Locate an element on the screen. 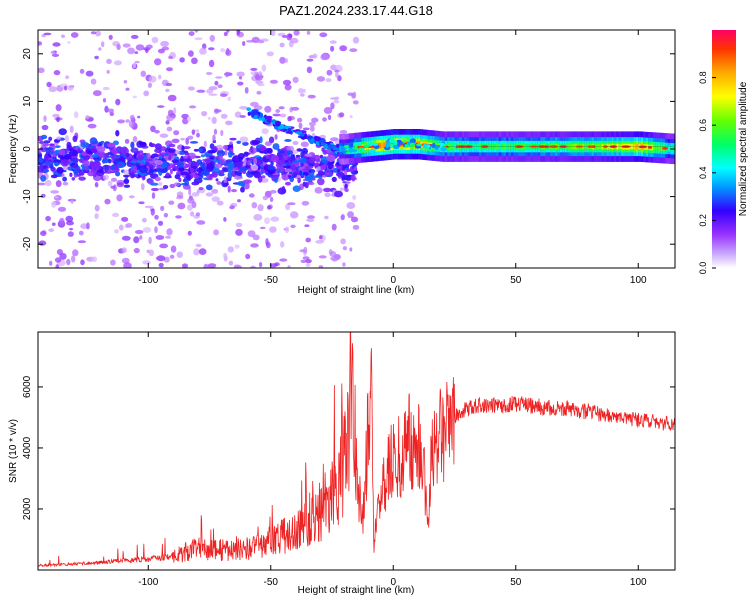 Image resolution: width=750 pixels, height=600 pixels. spectrogram-ridge-peak is located at coordinates (642, 147).